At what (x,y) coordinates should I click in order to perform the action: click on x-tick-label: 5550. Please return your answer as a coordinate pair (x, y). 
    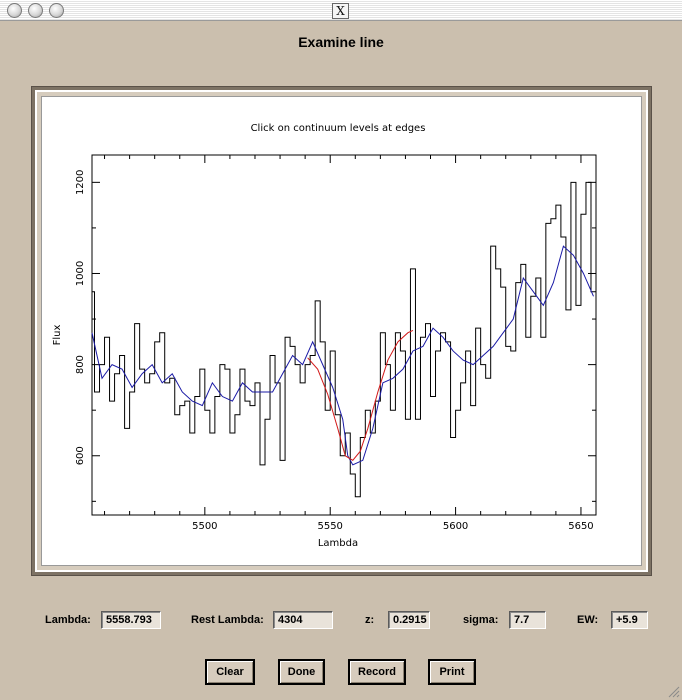
    Looking at the image, I should click on (329, 526).